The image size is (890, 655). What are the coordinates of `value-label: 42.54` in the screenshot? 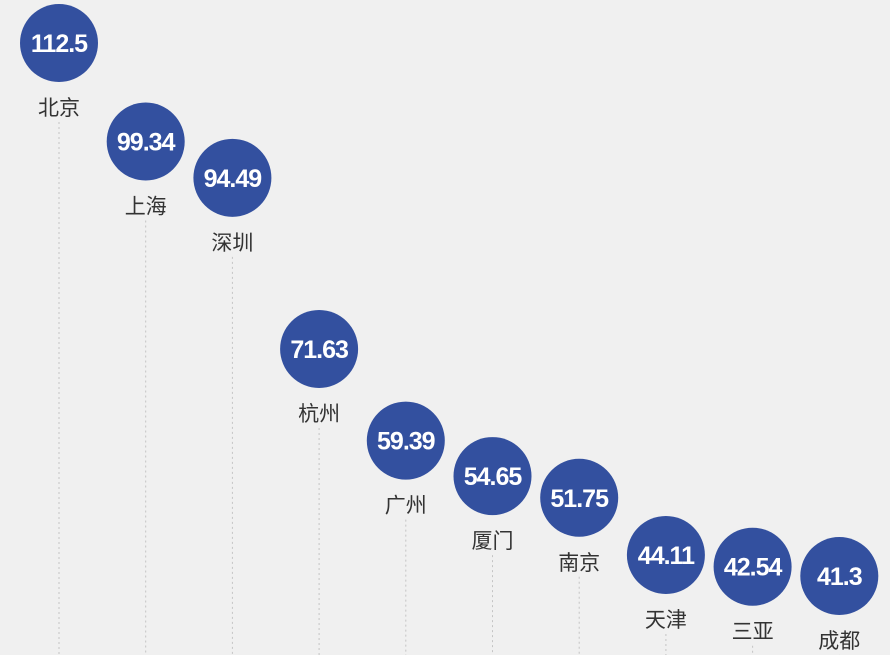 It's located at (753, 568).